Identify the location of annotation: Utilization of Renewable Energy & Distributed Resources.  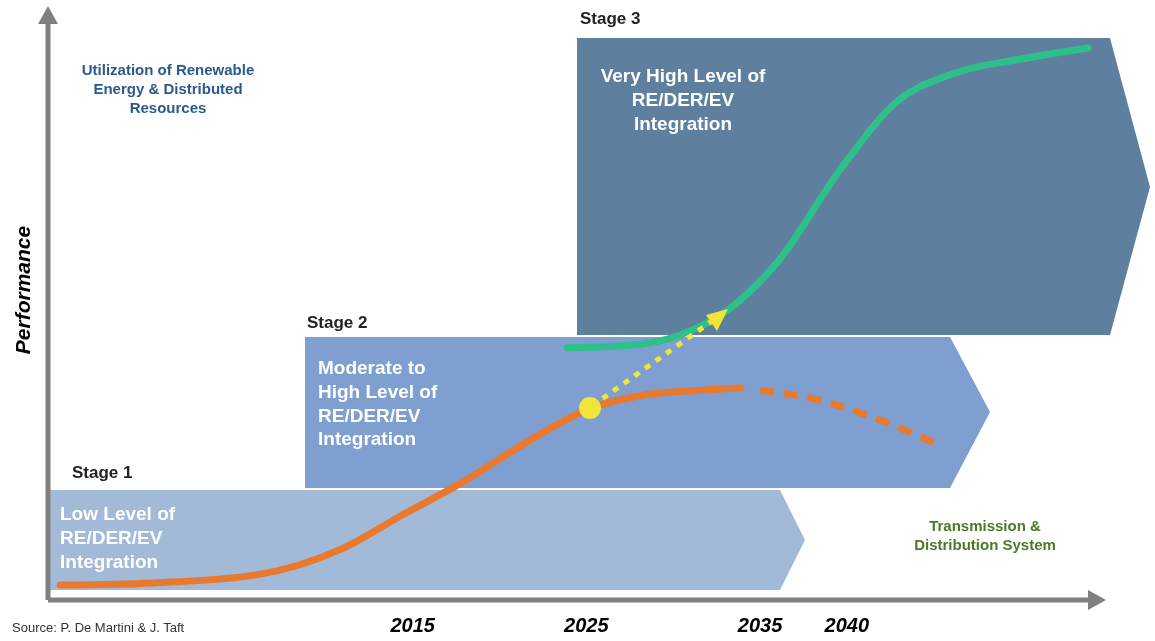
(168, 88).